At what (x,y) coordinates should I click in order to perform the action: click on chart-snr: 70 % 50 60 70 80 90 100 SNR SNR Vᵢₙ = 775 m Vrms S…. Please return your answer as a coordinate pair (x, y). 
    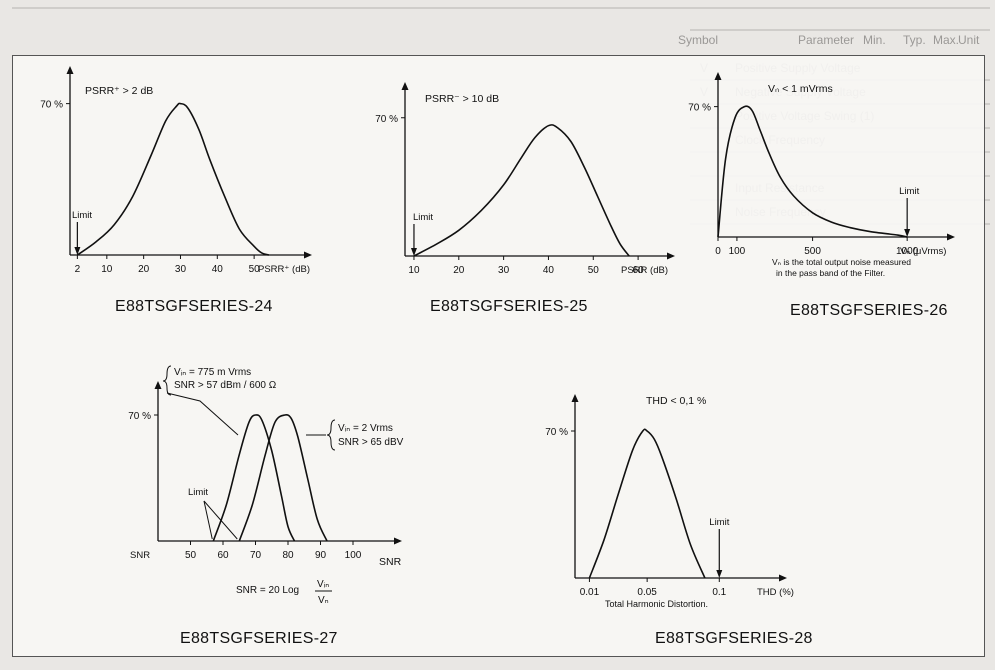
    Looking at the image, I should click on (266, 485).